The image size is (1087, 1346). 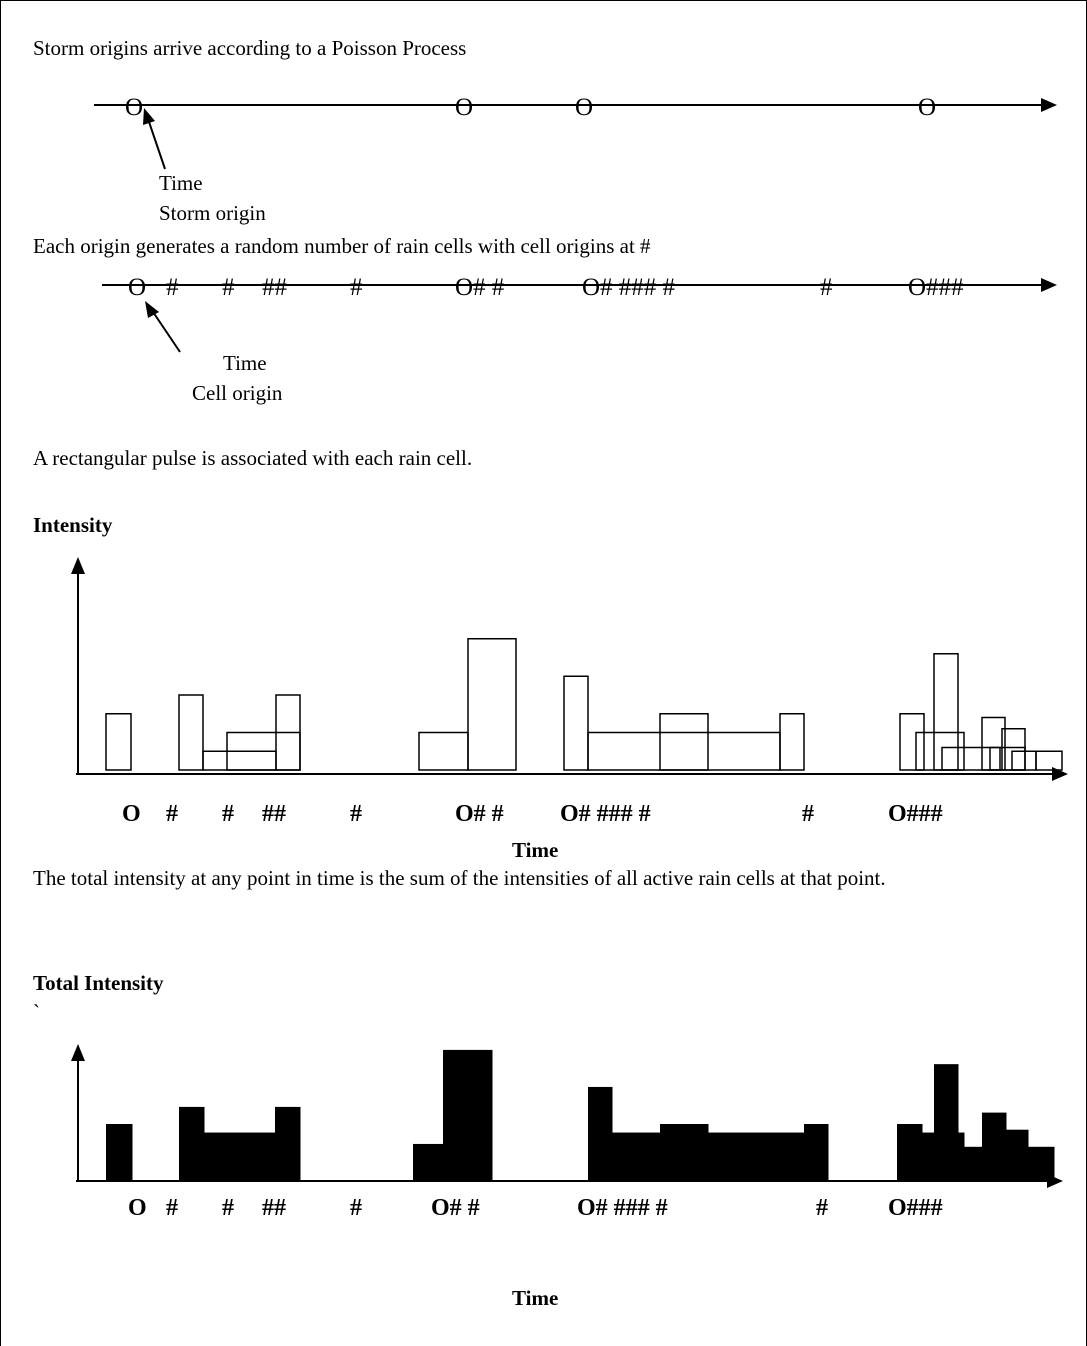 I want to click on chart2-x-axis-label: Time, so click(x=535, y=1298).